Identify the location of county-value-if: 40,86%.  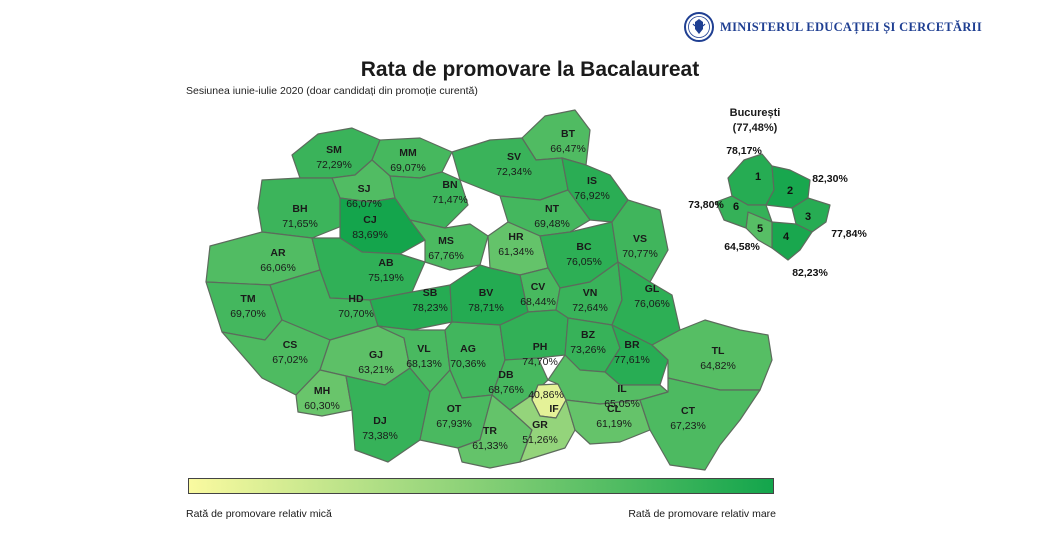
(546, 395).